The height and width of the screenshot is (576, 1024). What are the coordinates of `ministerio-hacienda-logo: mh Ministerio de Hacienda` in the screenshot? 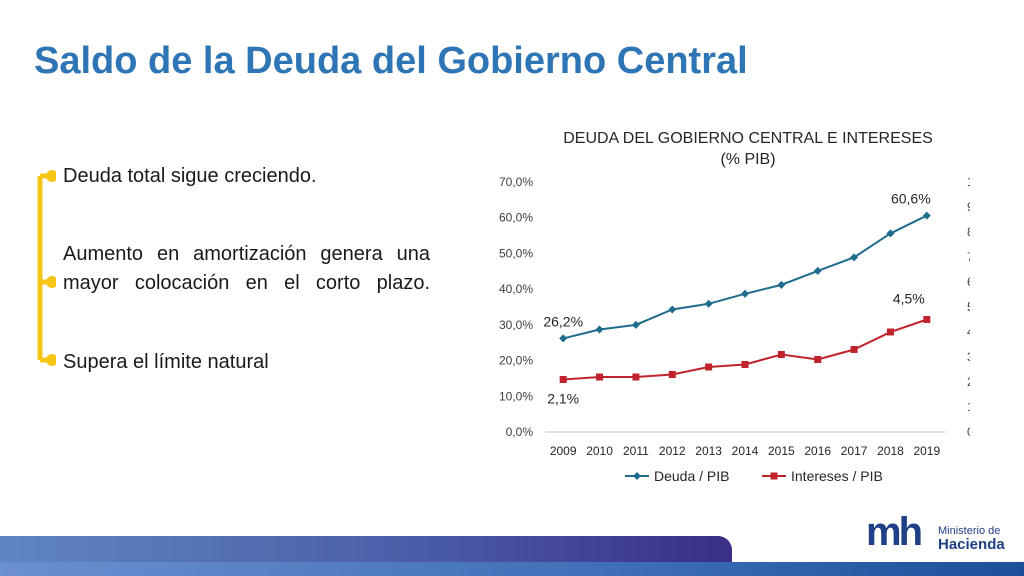 It's located at (936, 532).